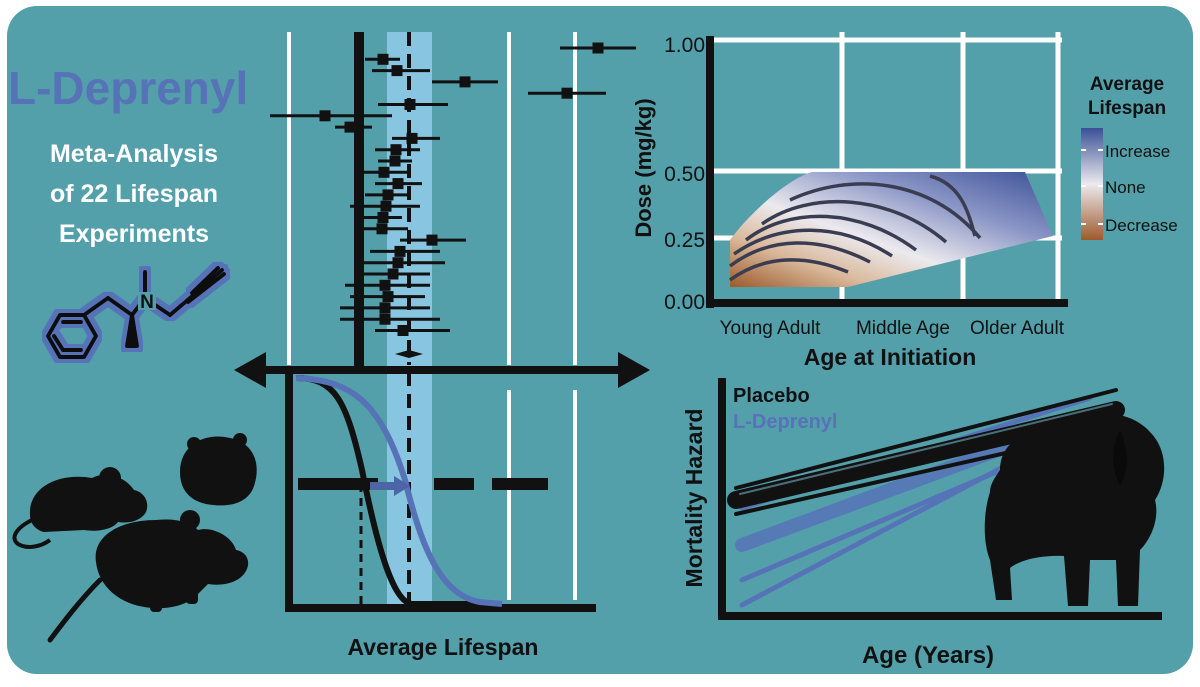  I want to click on x-tick-middle-age: Middle Age, so click(903, 328).